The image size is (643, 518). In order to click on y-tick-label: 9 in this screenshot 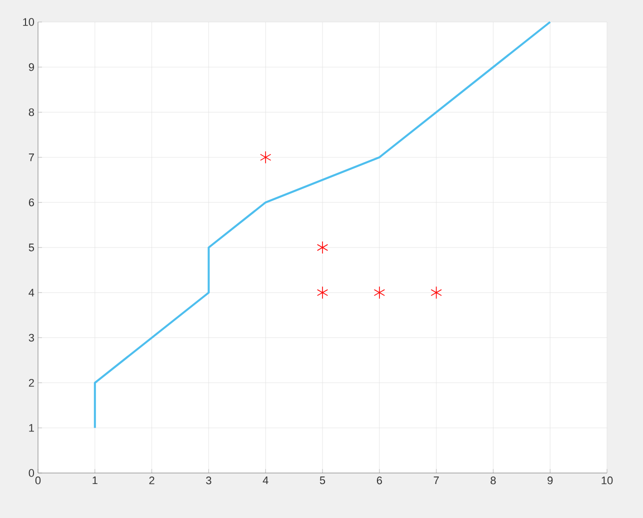, I will do `click(31, 67)`.